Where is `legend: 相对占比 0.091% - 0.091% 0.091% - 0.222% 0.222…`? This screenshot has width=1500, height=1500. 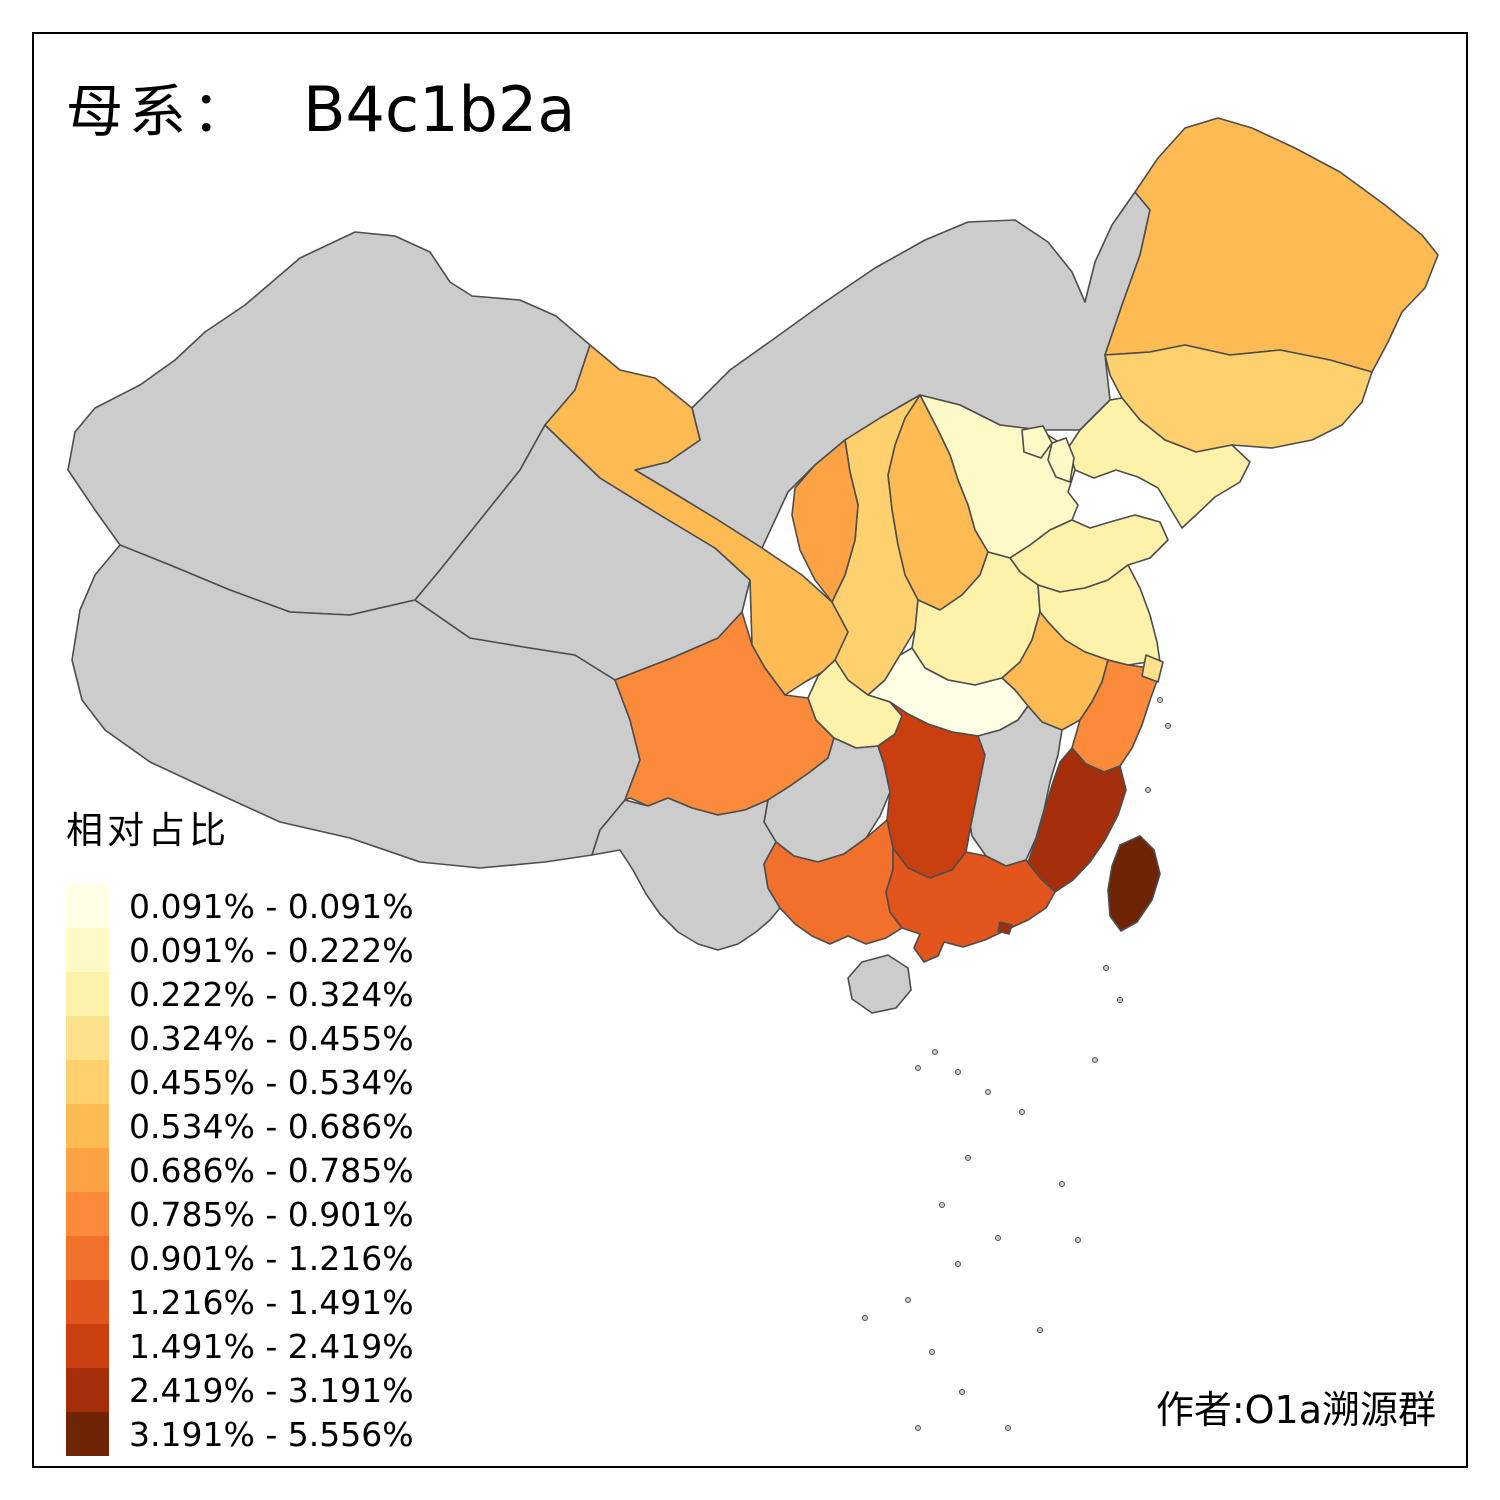
legend: 相对占比 0.091% - 0.091% 0.091% - 0.222% 0.222… is located at coordinates (240, 1128).